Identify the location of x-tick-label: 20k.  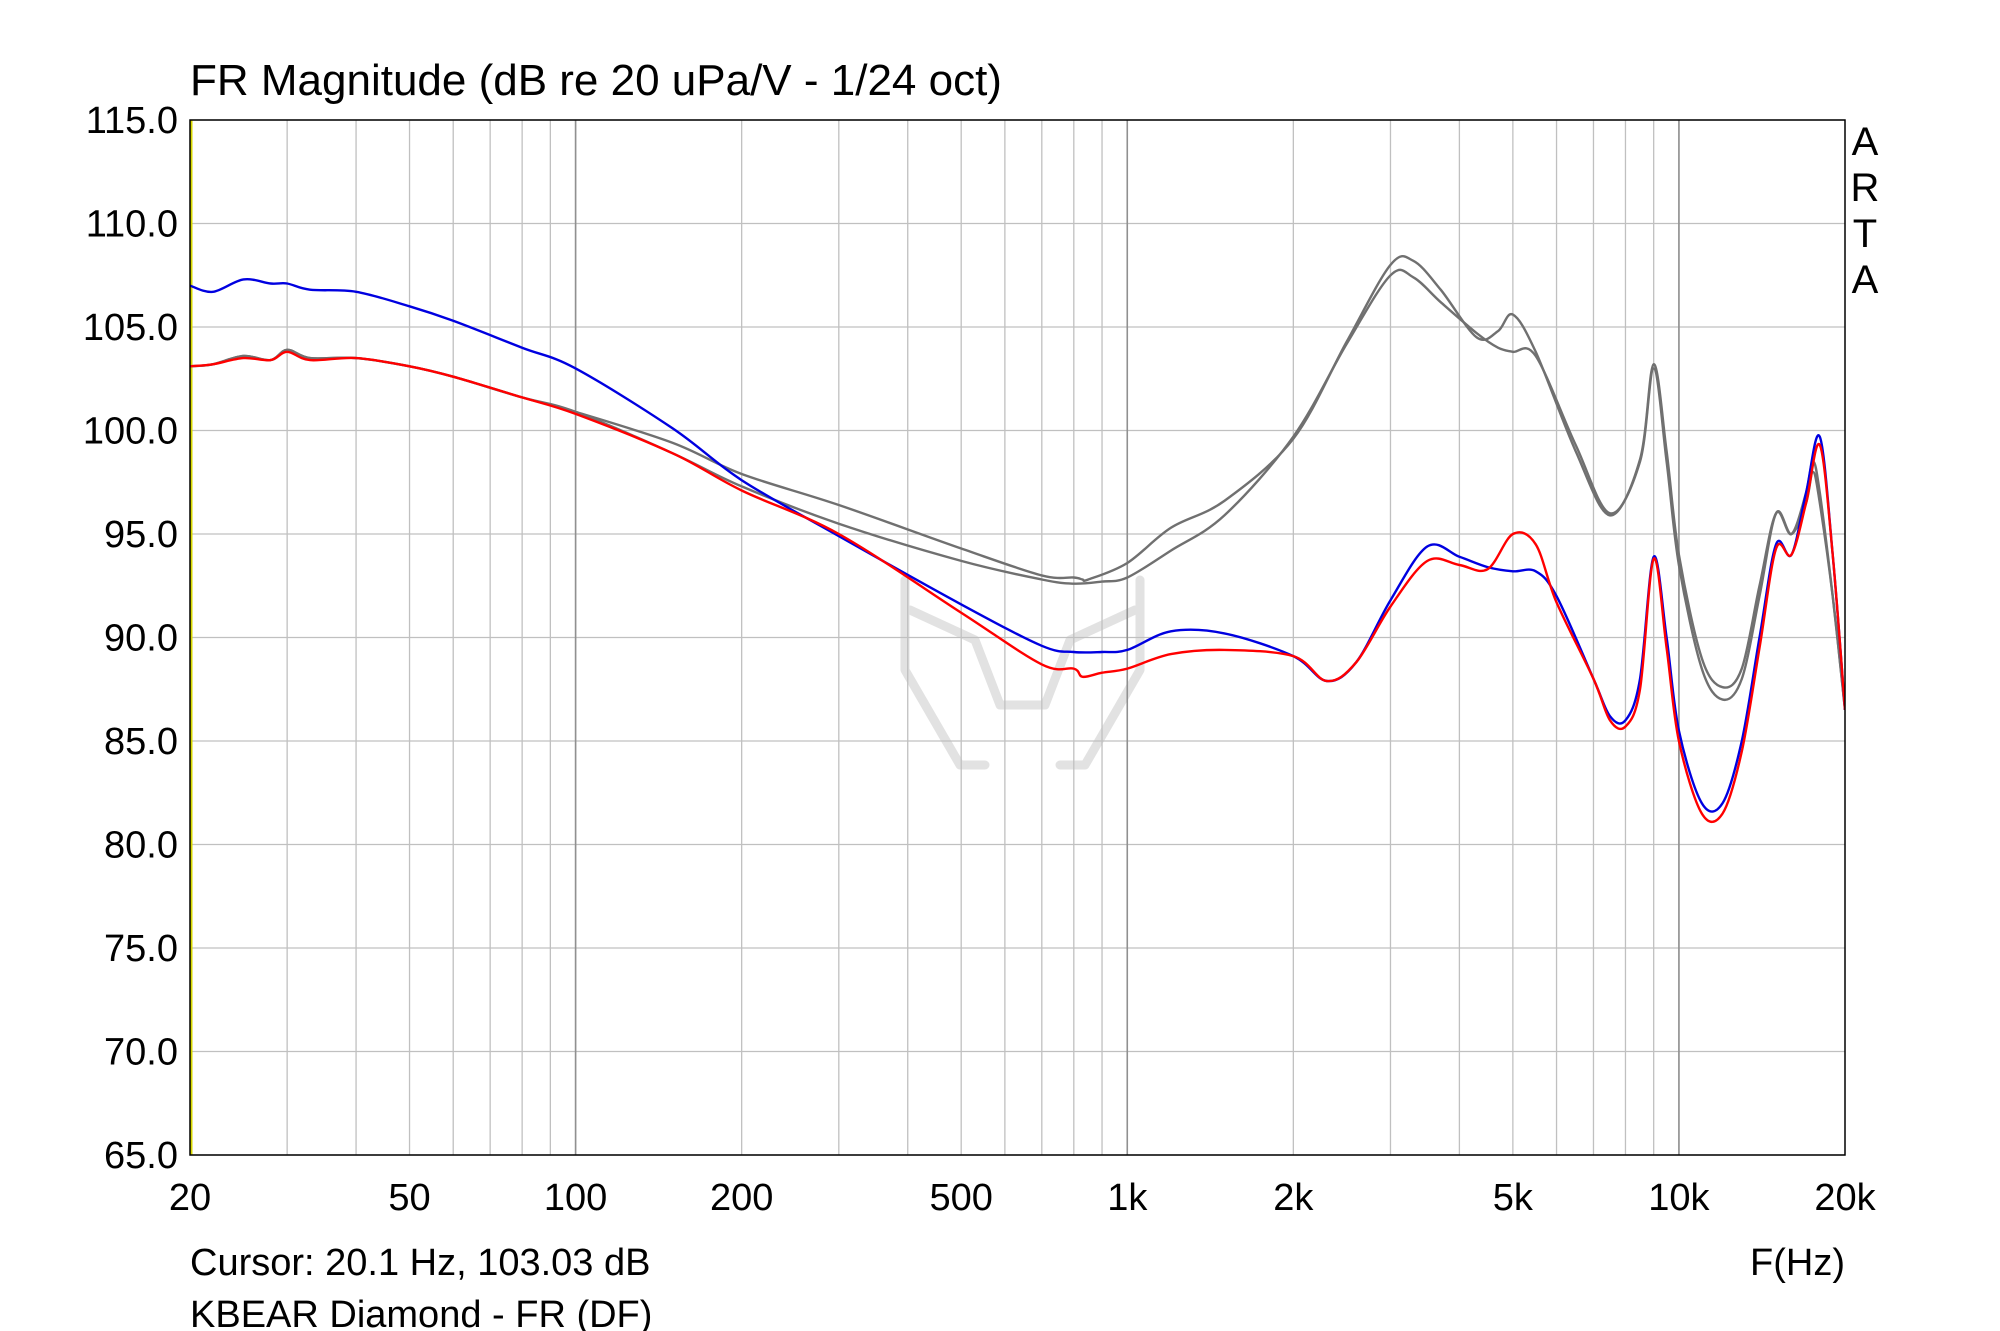
(1845, 1198).